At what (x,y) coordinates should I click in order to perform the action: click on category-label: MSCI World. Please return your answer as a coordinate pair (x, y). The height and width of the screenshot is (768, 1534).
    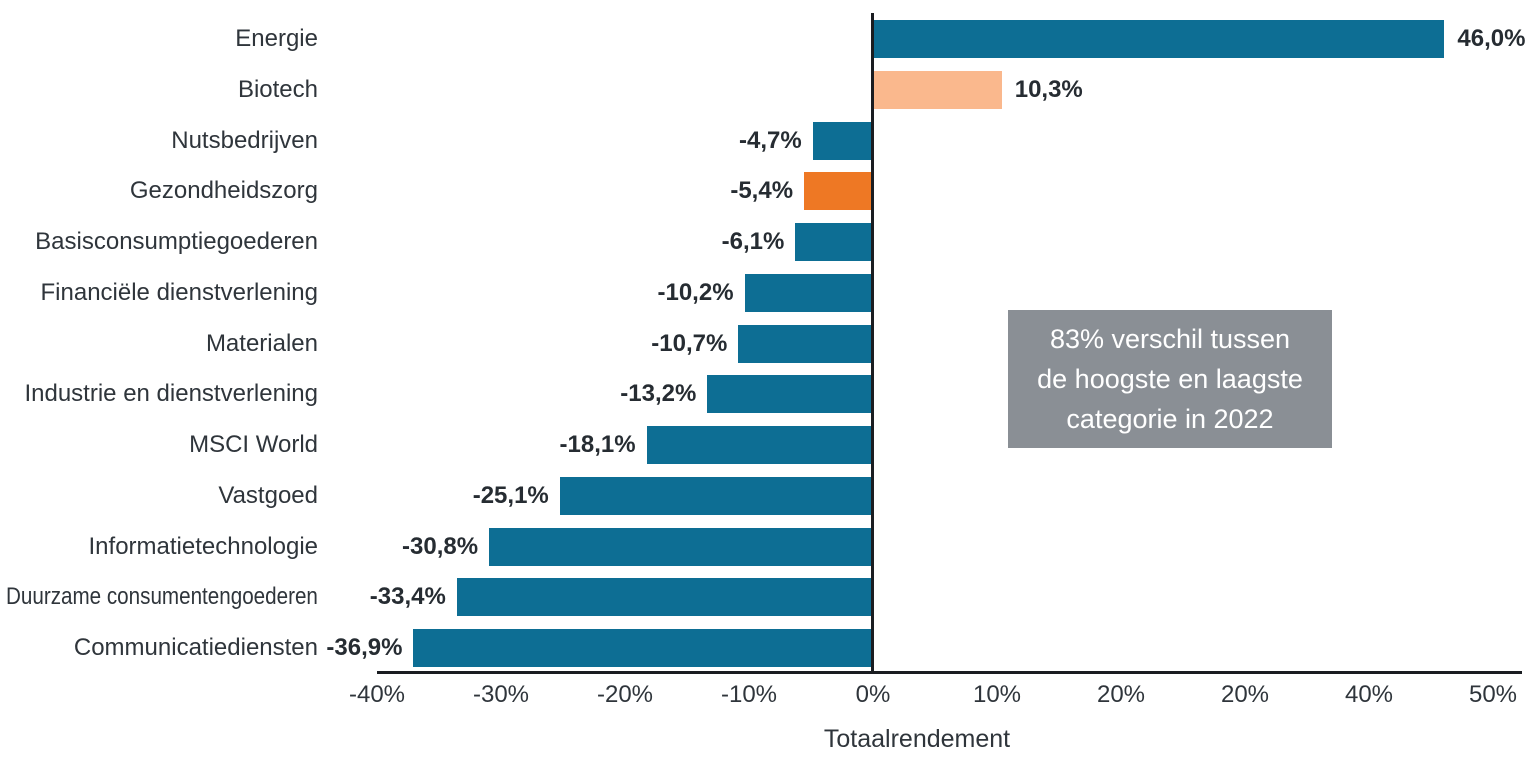
    Looking at the image, I should click on (253, 444).